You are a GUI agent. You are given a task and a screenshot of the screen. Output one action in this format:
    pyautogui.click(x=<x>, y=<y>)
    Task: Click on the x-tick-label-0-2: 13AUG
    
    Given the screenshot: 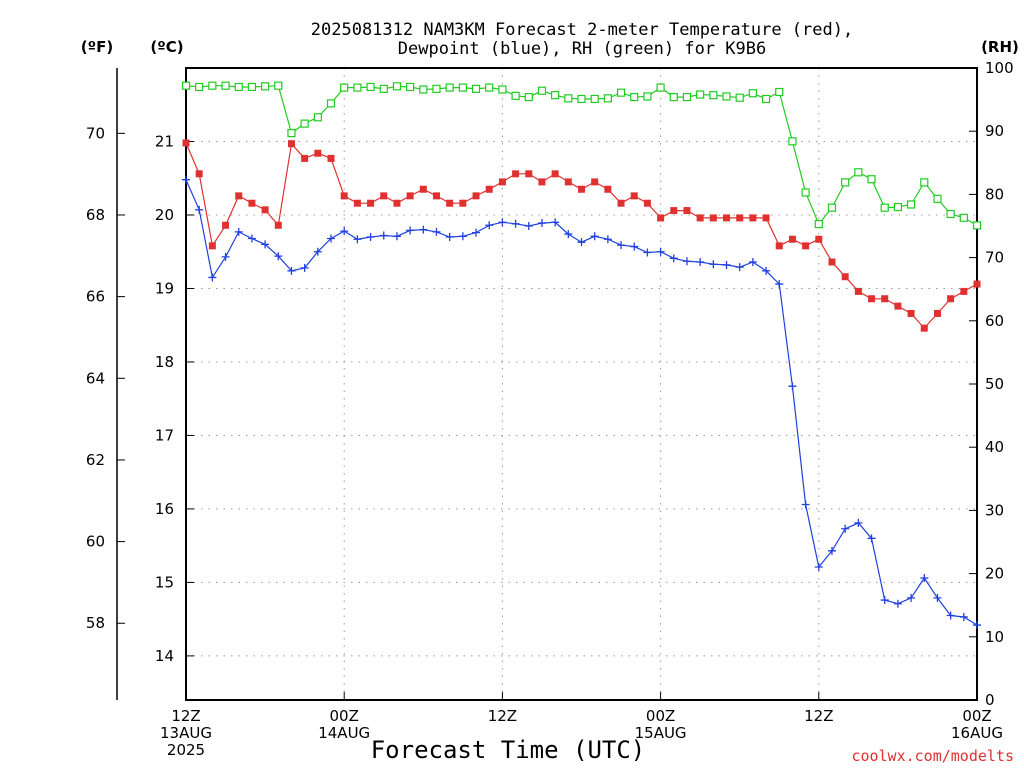 What is the action you would take?
    pyautogui.click(x=186, y=733)
    